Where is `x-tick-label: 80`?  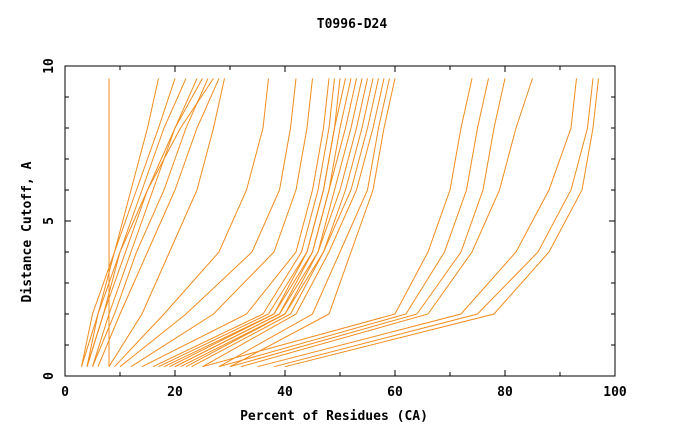 x-tick-label: 80 is located at coordinates (505, 392).